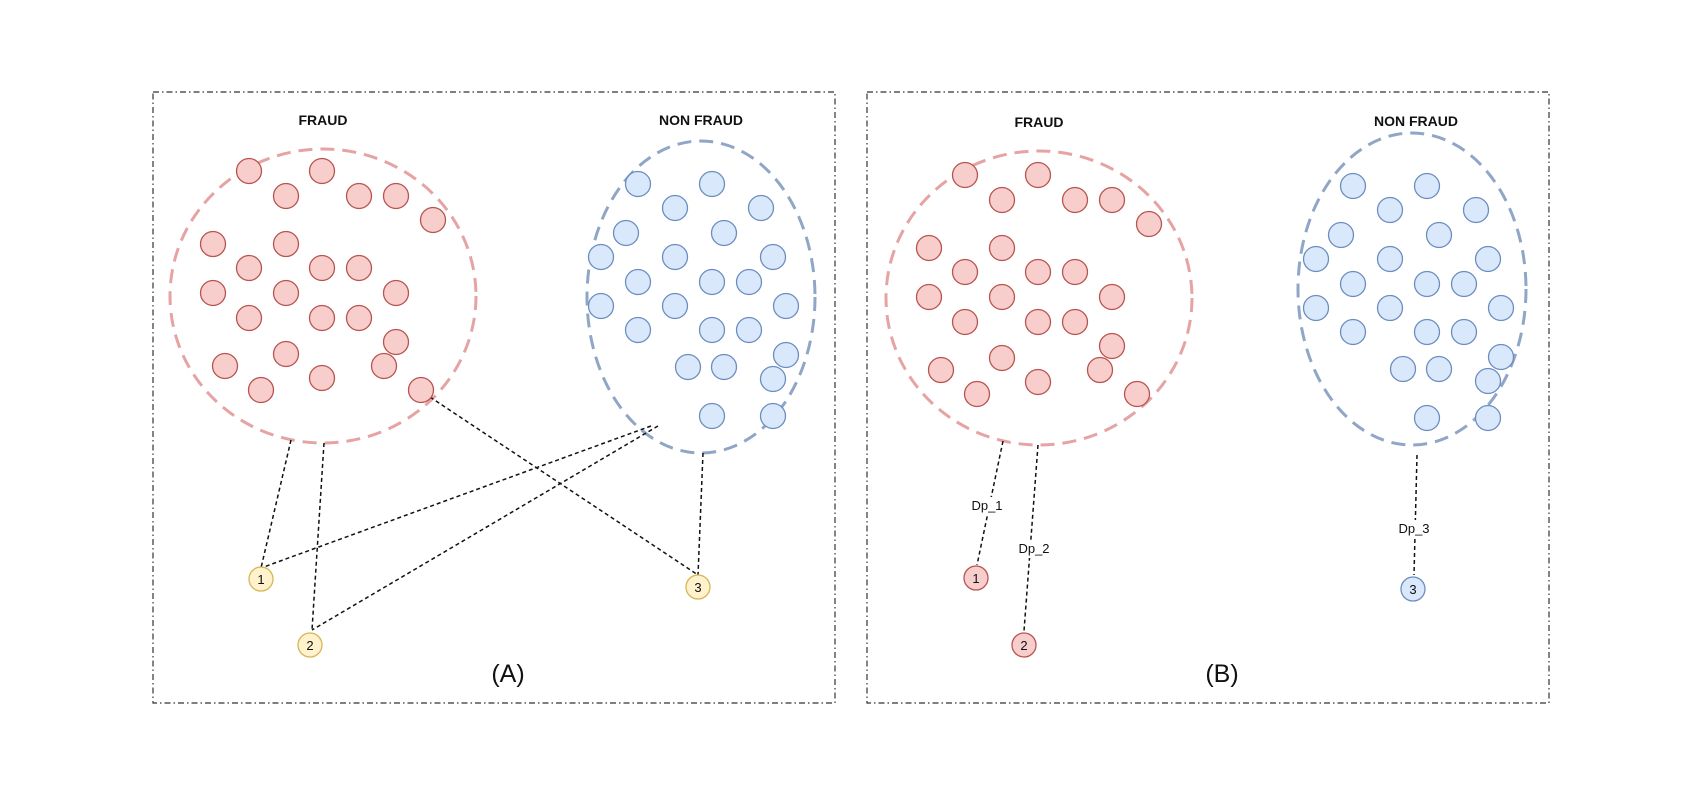 This screenshot has width=1701, height=805. I want to click on panel-a-connectors, so click(482, 513).